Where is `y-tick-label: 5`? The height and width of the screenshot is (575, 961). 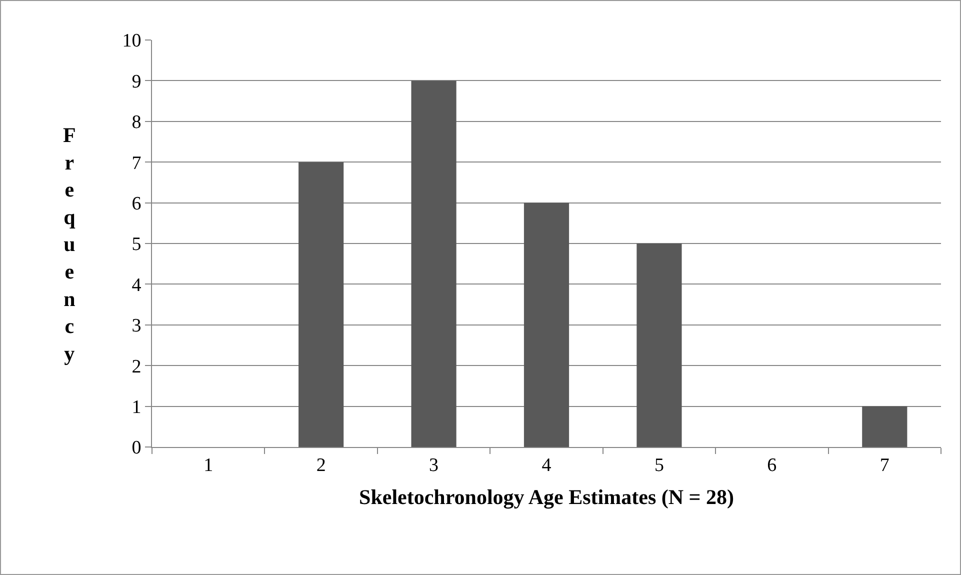
y-tick-label: 5 is located at coordinates (137, 245).